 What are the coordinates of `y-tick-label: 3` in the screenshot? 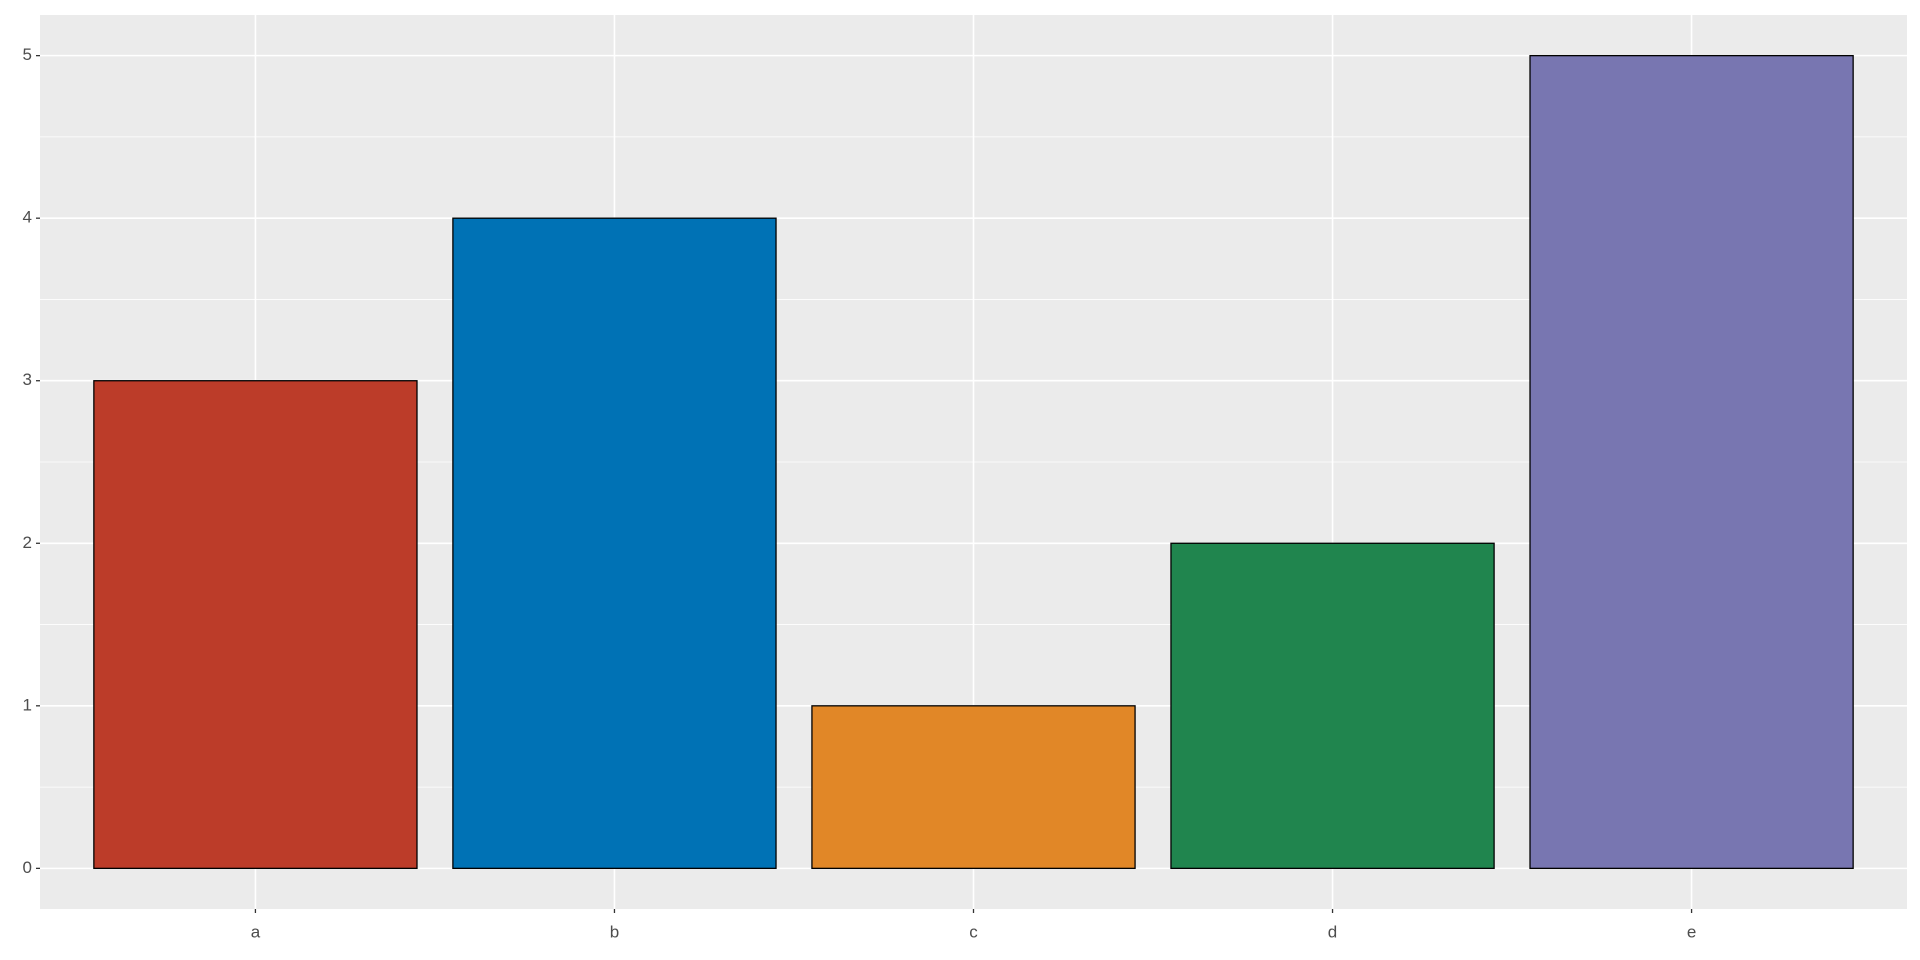 It's located at (27, 379).